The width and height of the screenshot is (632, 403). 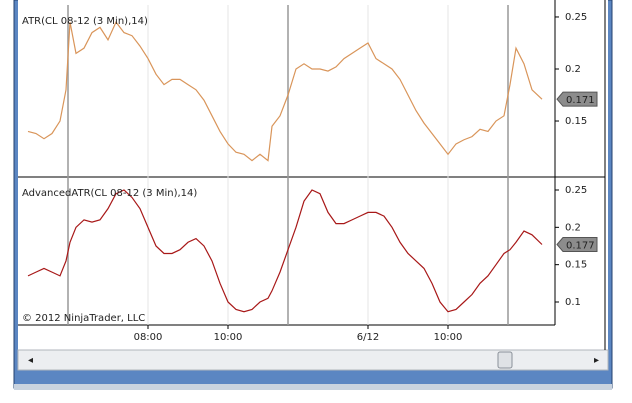 What do you see at coordinates (505, 360) in the screenshot?
I see `scroll-thumb` at bounding box center [505, 360].